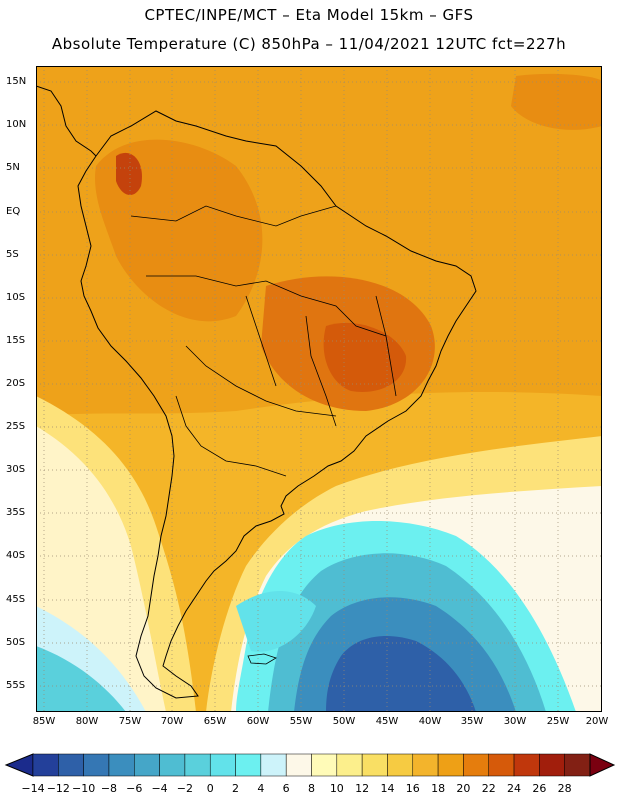  Describe the element at coordinates (33, 788) in the screenshot. I see `colorbar-label: −14` at that location.